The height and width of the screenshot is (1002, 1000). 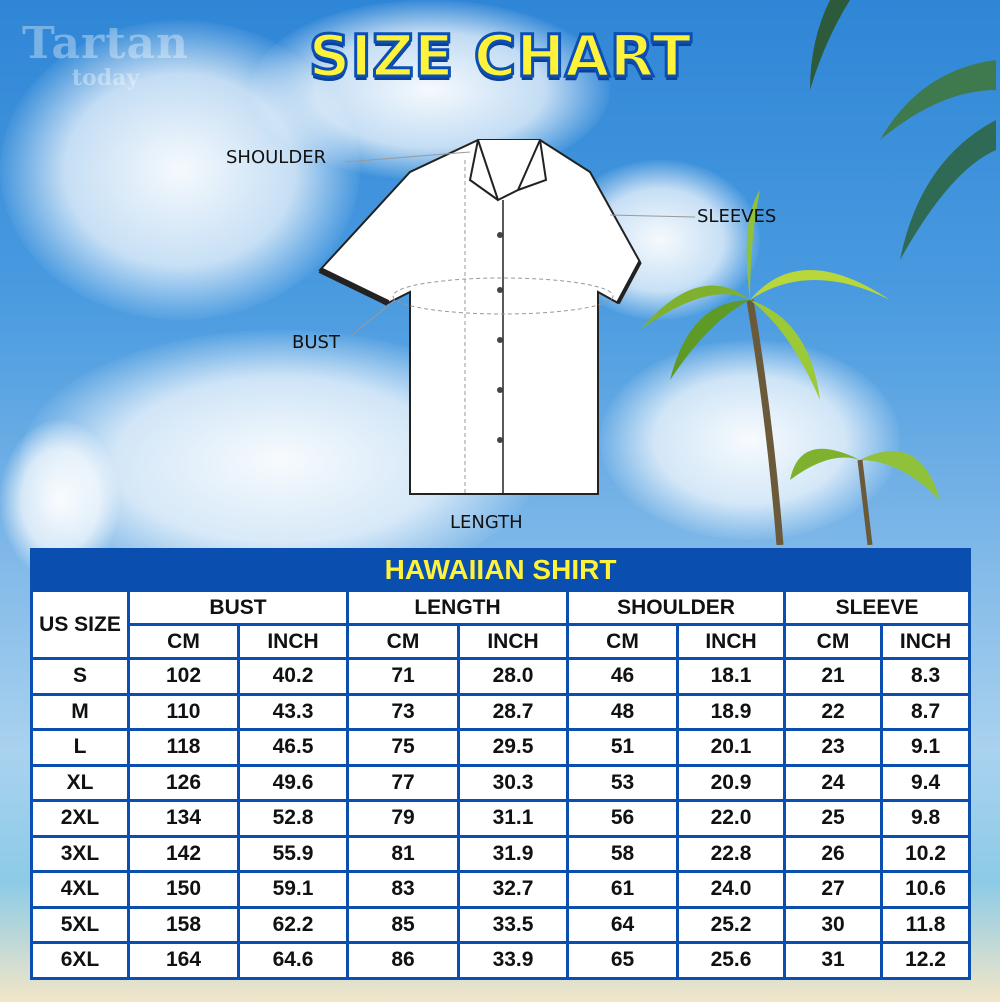 I want to click on measurement-cell: 28.7, so click(x=513, y=711).